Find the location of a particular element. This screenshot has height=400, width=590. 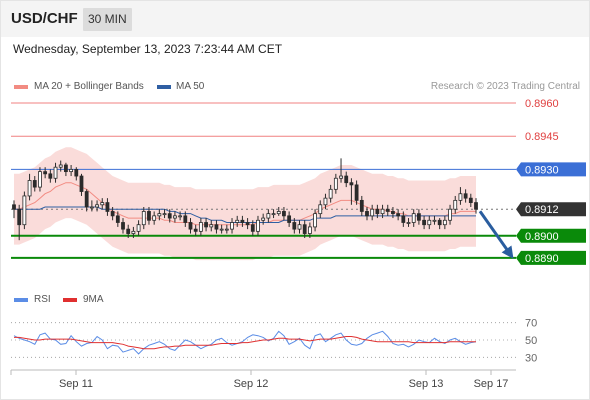

ma9-legend-swatch is located at coordinates (70, 300).